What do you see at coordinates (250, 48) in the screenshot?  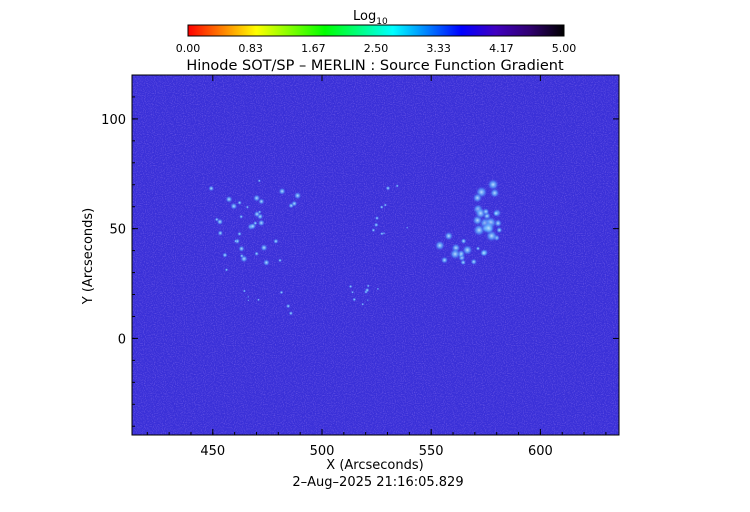 I see `colorbar-tick-label: 0.83` at bounding box center [250, 48].